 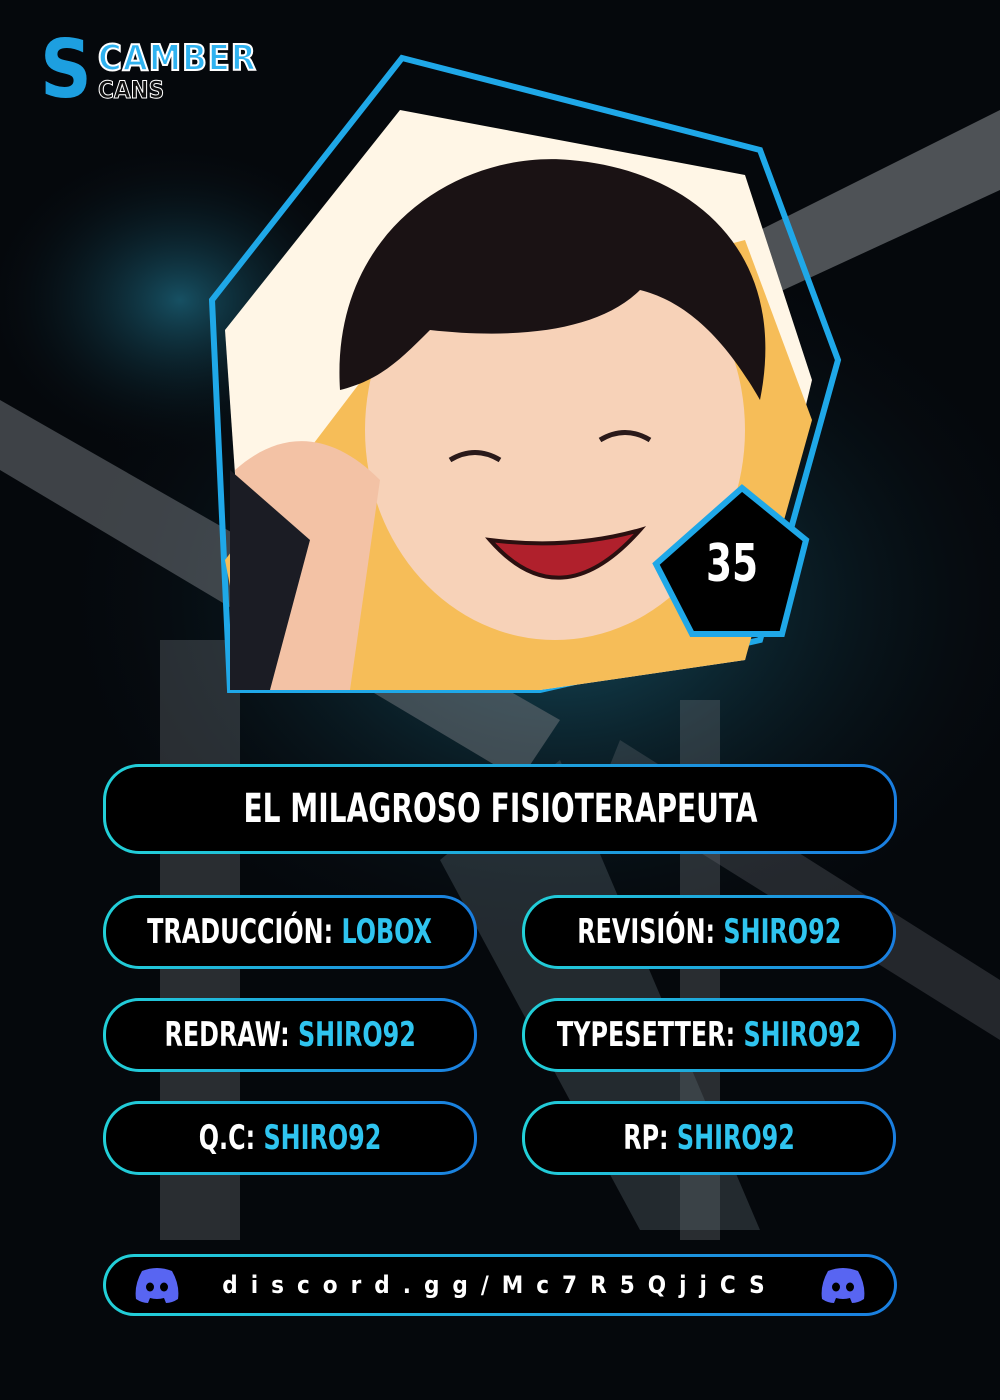 I want to click on credit-label: REDRAW:, so click(x=227, y=1035).